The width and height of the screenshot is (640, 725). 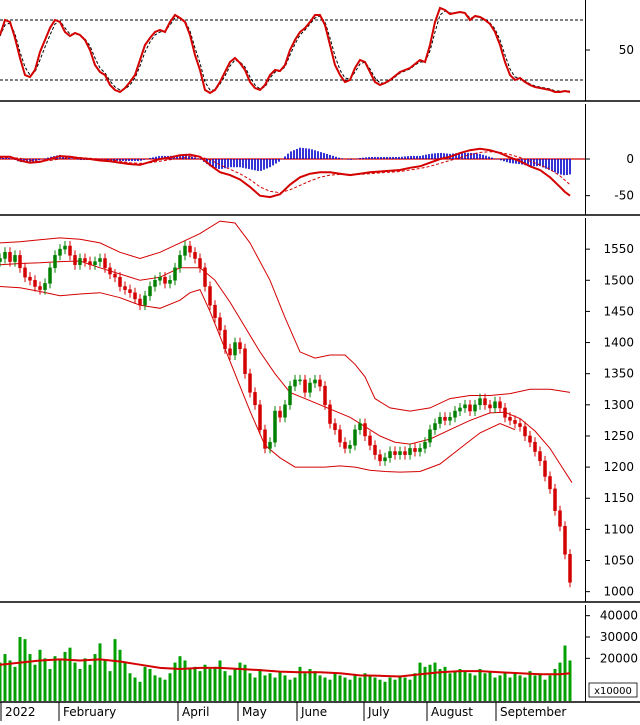 I want to click on vol-ytick-label-1: 30000, so click(x=619, y=637).